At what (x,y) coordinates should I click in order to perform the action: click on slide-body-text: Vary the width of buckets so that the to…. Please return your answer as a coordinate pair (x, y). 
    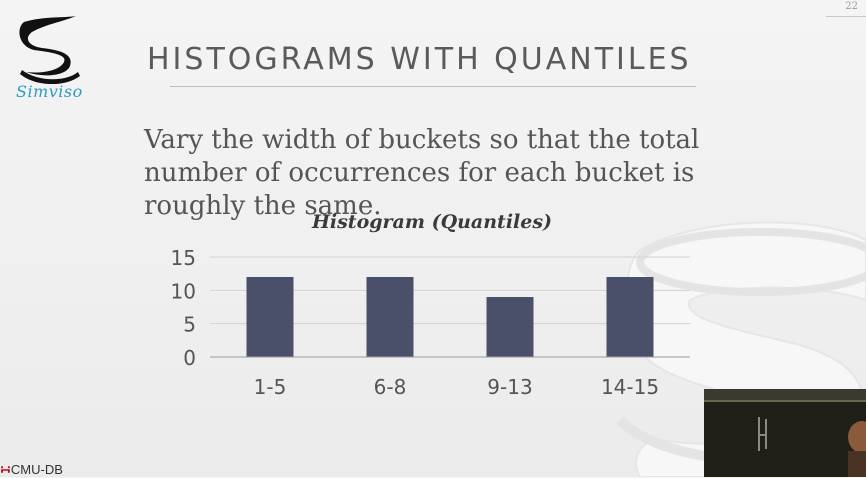
    Looking at the image, I should click on (422, 173).